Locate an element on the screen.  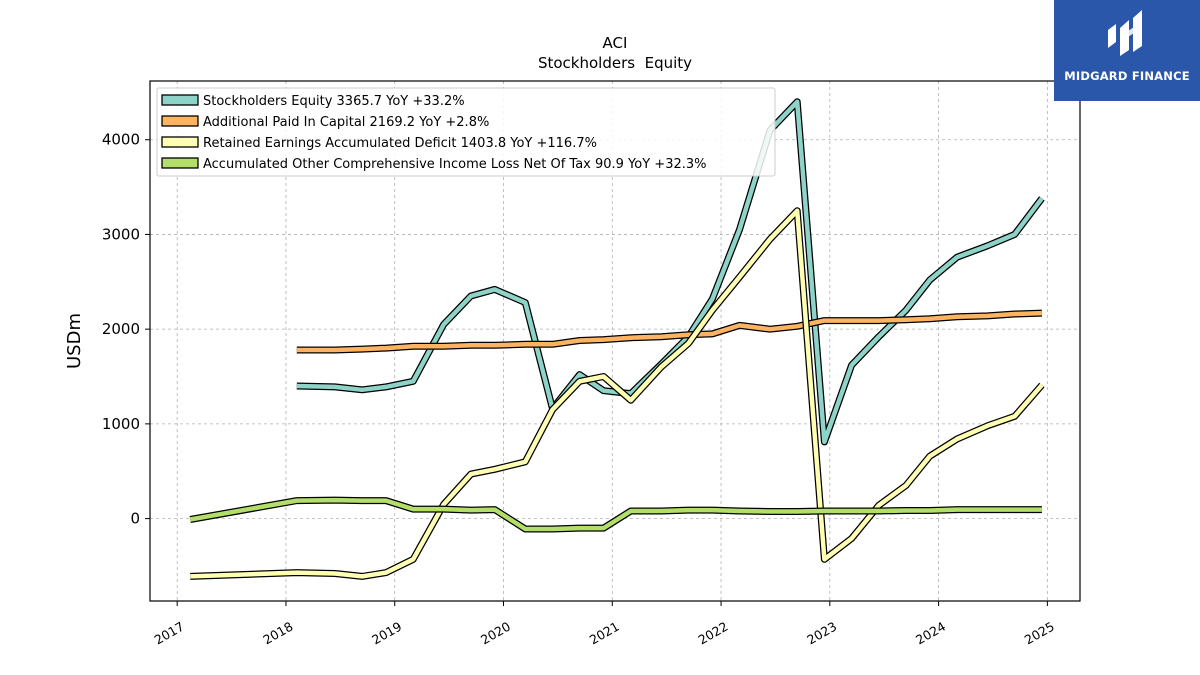
x-tick-label: 2022 is located at coordinates (713, 633).